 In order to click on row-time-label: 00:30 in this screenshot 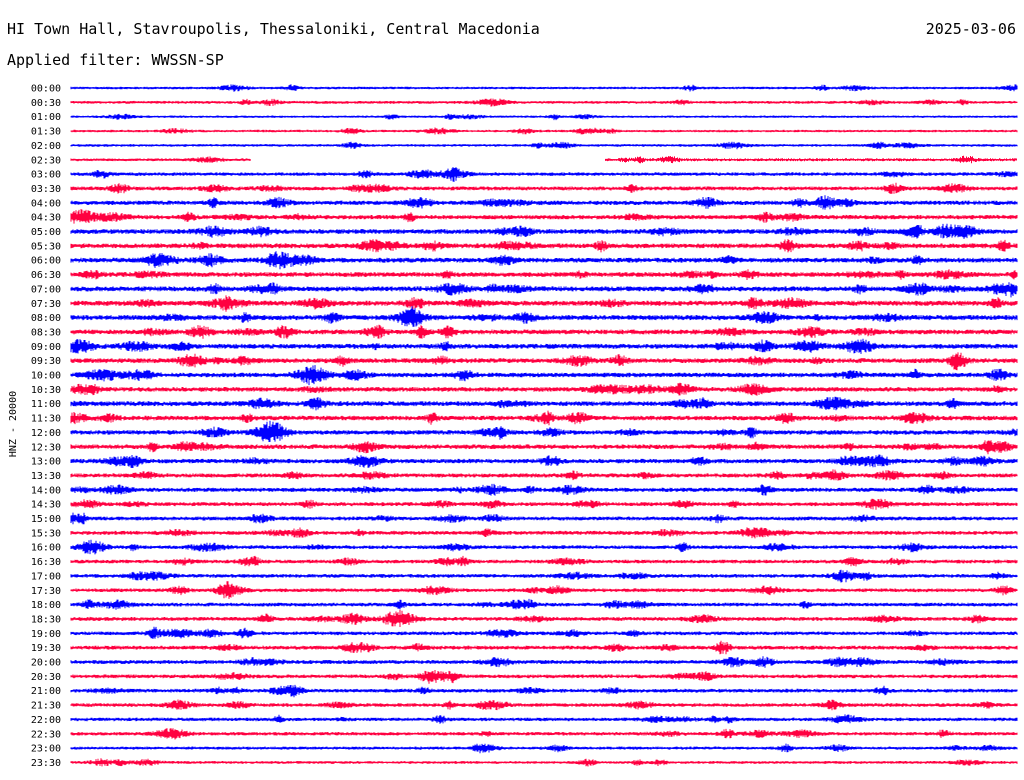, I will do `click(46, 103)`.